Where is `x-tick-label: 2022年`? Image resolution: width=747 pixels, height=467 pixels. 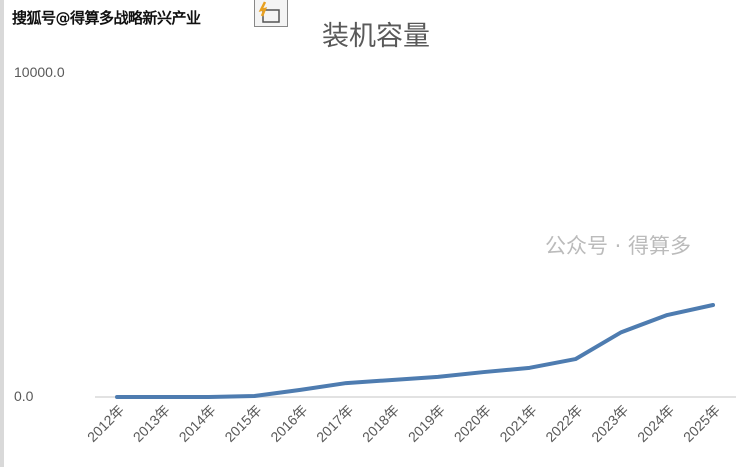 x-tick-label: 2022年 is located at coordinates (563, 423).